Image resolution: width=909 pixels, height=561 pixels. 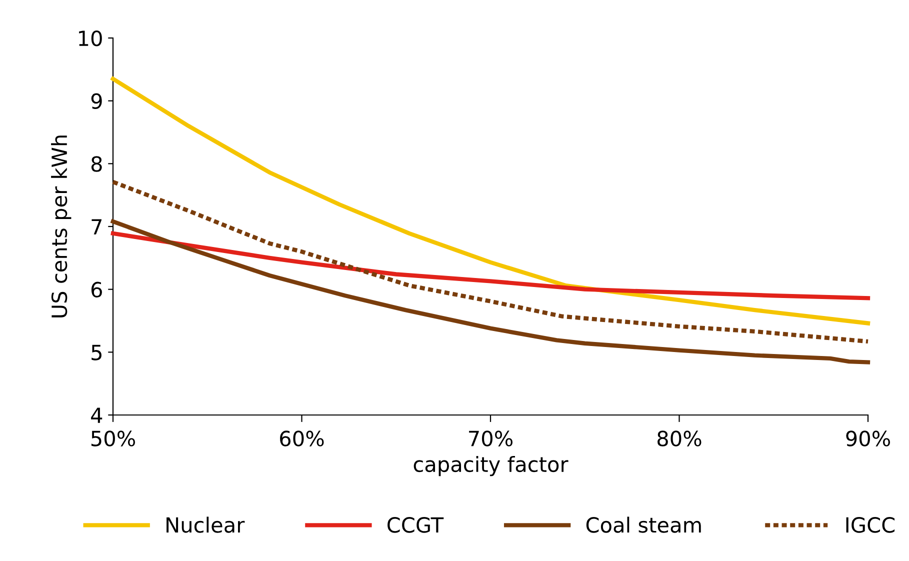 What do you see at coordinates (113, 438) in the screenshot?
I see `x-tick-label: 50%` at bounding box center [113, 438].